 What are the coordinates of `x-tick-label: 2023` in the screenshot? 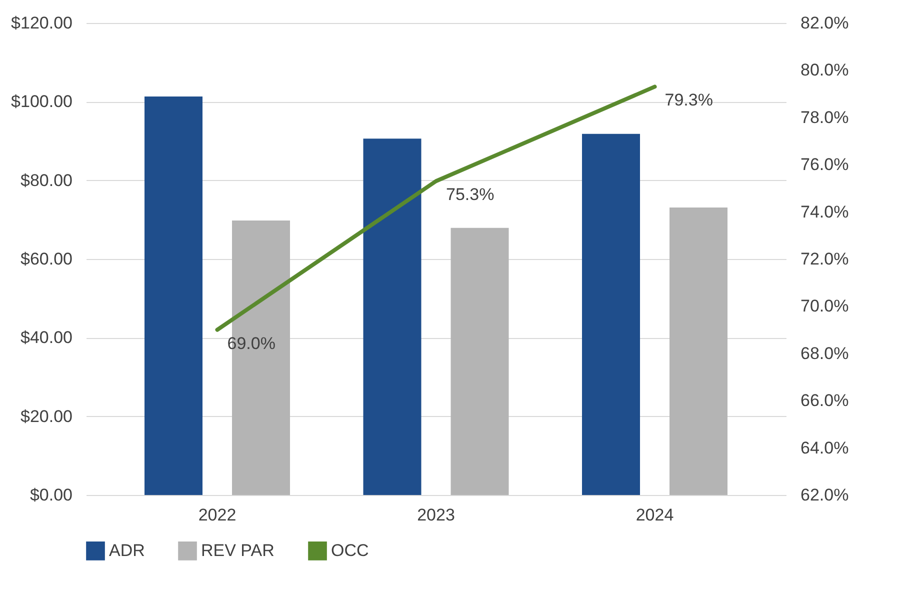 It's located at (436, 515).